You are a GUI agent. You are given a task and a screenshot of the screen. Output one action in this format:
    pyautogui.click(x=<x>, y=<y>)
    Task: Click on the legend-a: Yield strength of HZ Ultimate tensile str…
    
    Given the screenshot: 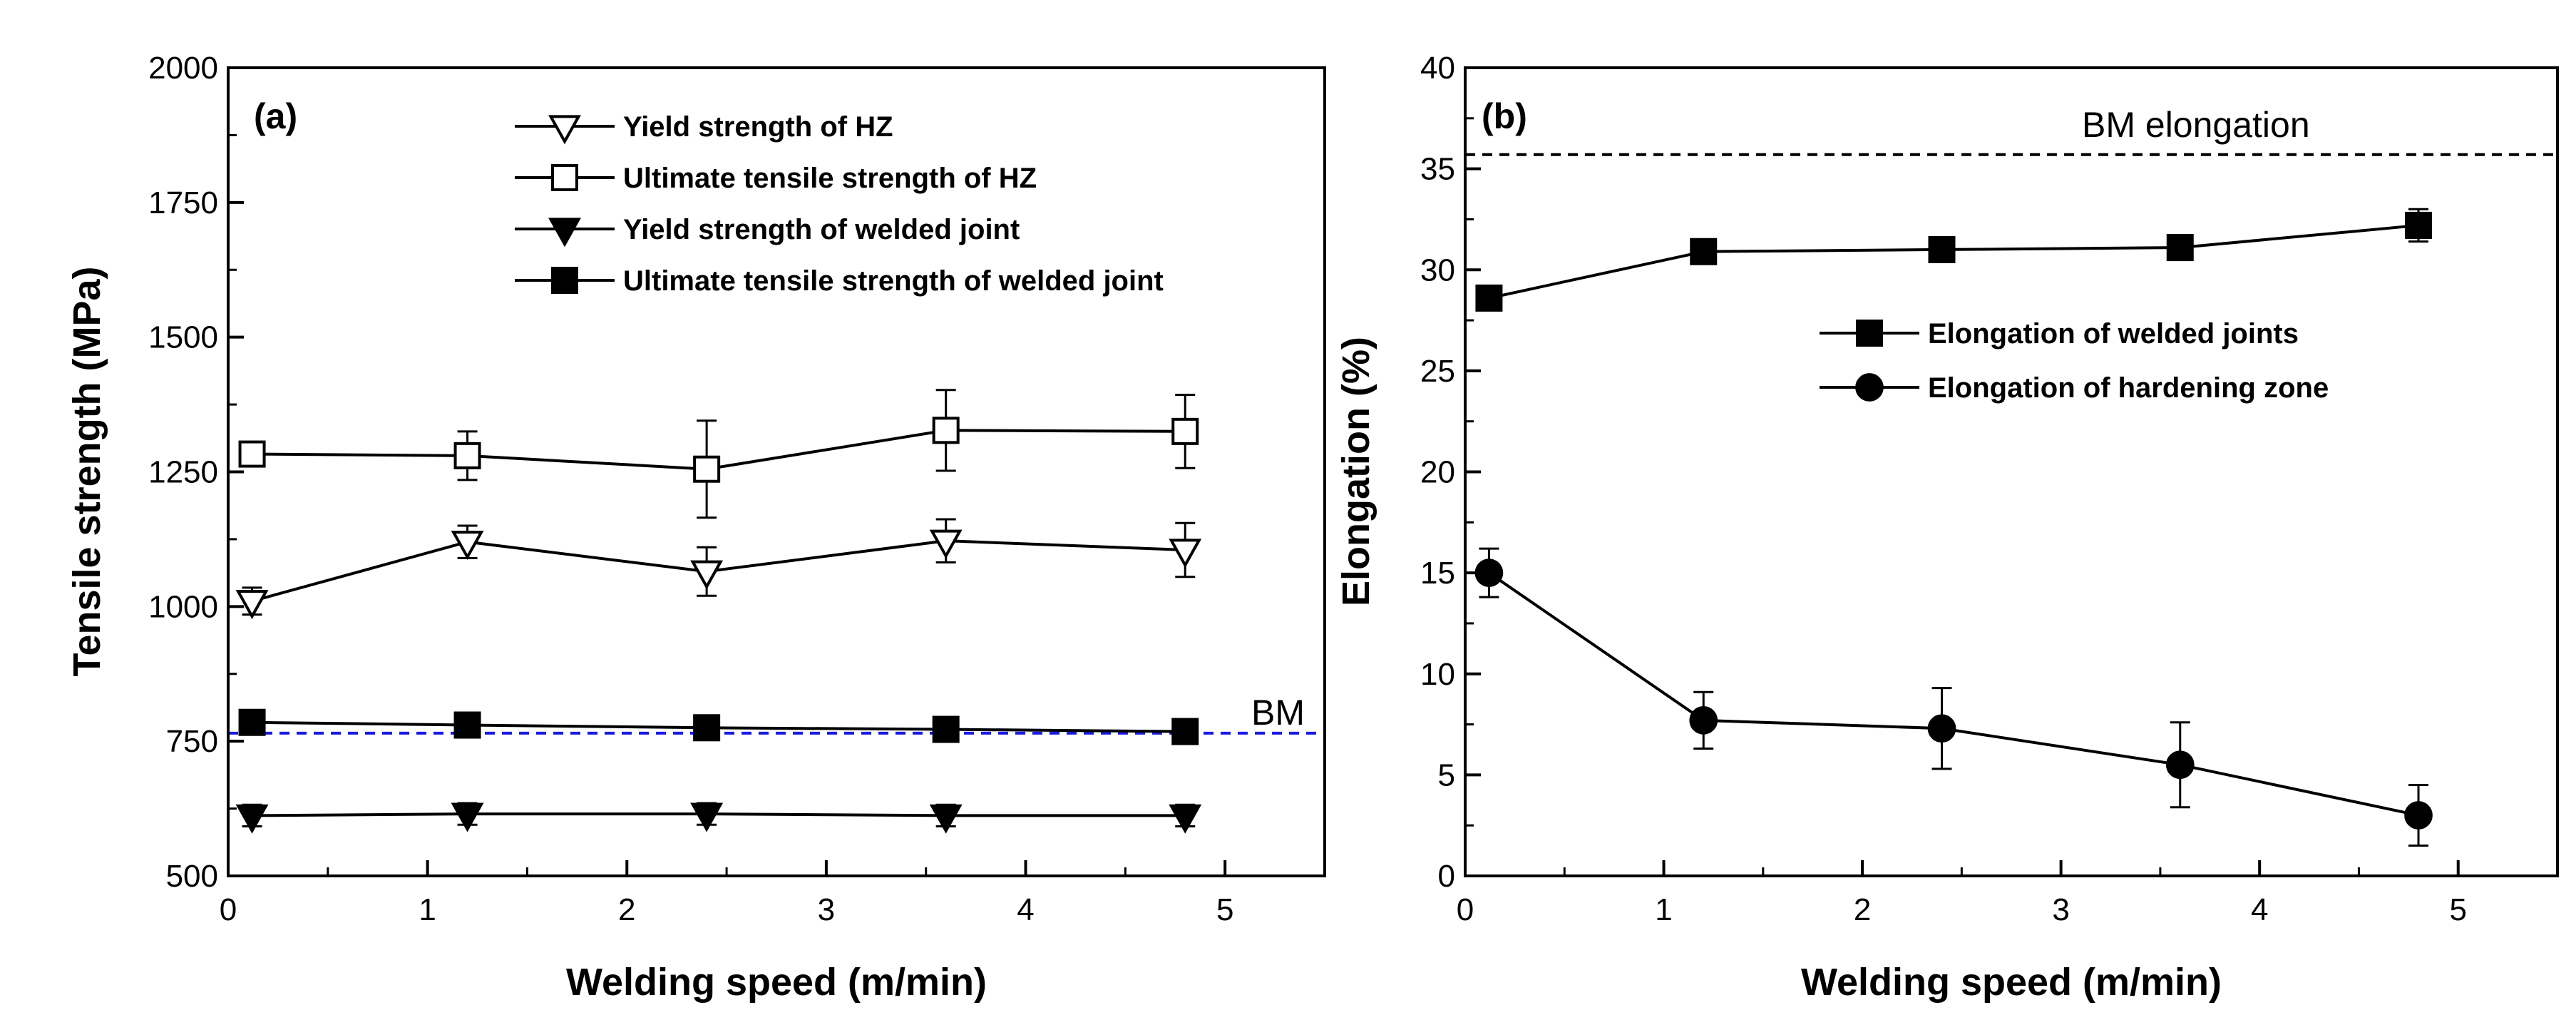 What is the action you would take?
    pyautogui.click(x=839, y=204)
    